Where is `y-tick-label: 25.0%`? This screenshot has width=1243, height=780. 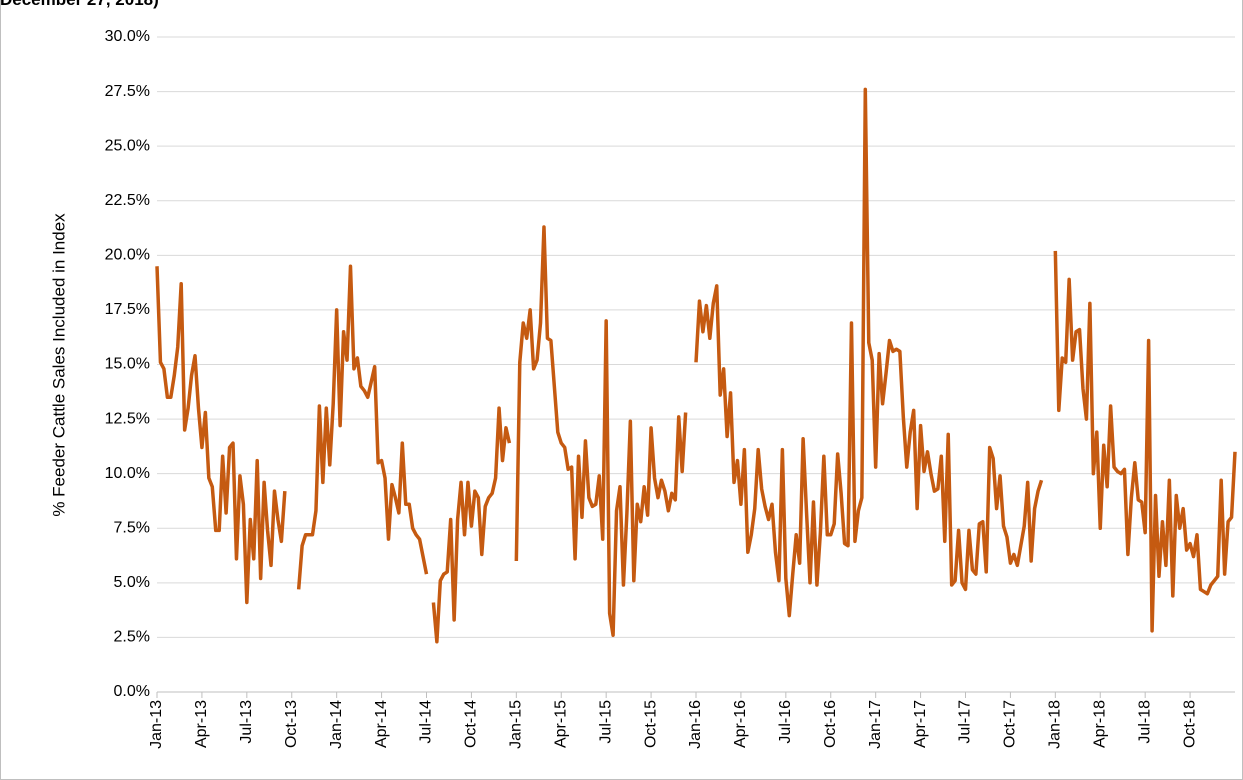
y-tick-label: 25.0% is located at coordinates (127, 145).